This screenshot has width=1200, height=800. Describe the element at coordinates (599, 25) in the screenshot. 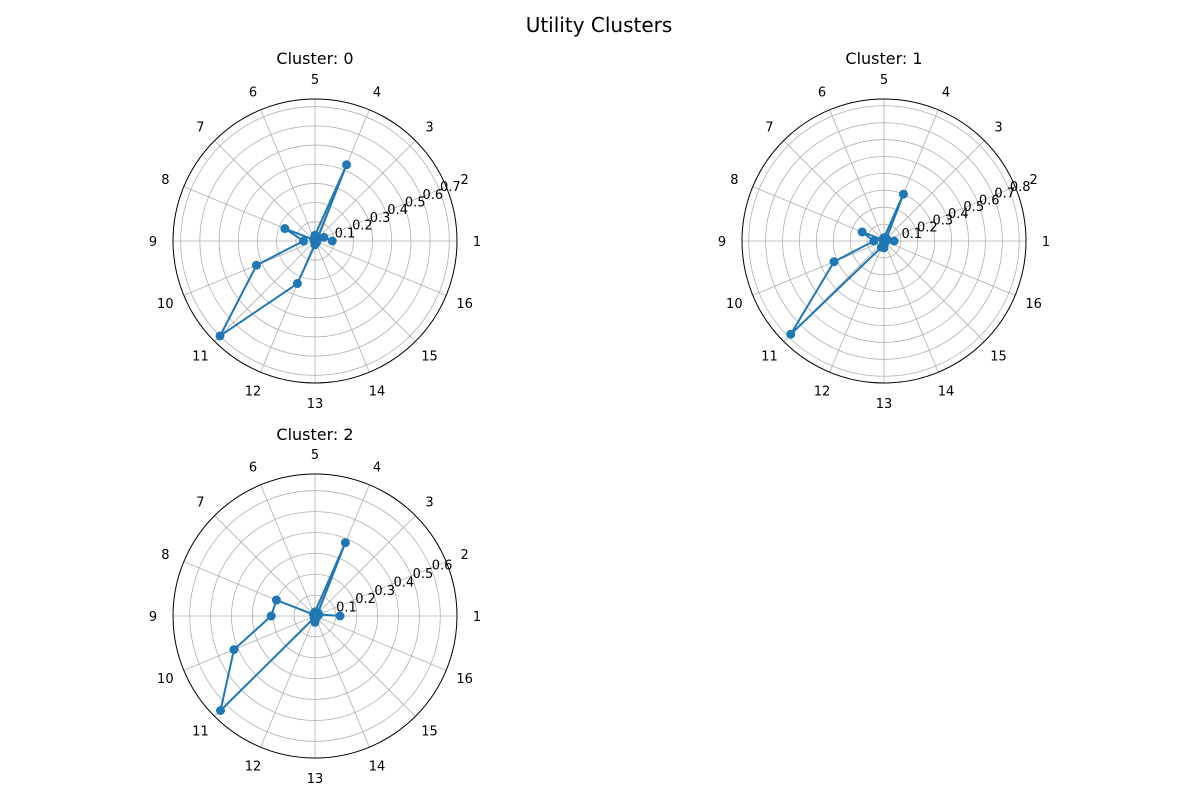

I see `figure-title: Utility Clusters` at that location.